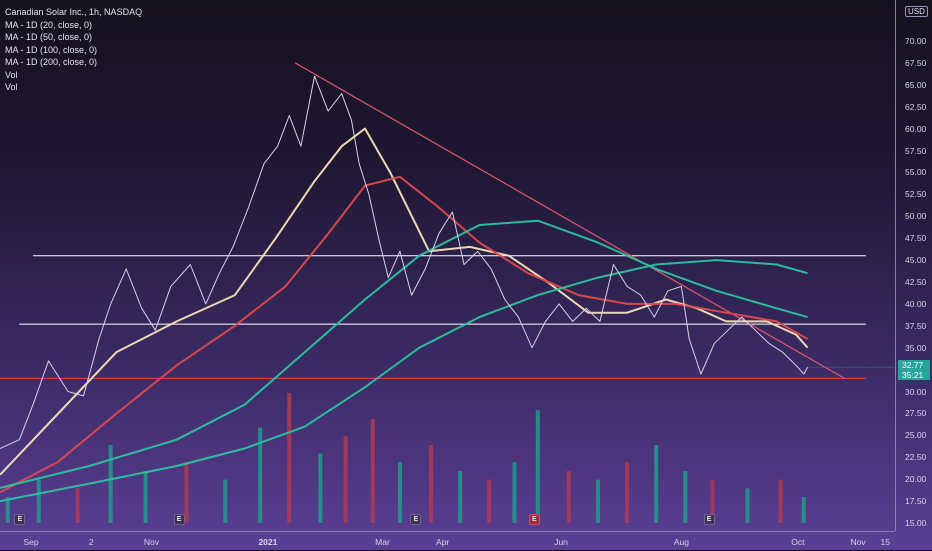 The image size is (932, 551). I want to click on last-price-label: 32.77, so click(914, 365).